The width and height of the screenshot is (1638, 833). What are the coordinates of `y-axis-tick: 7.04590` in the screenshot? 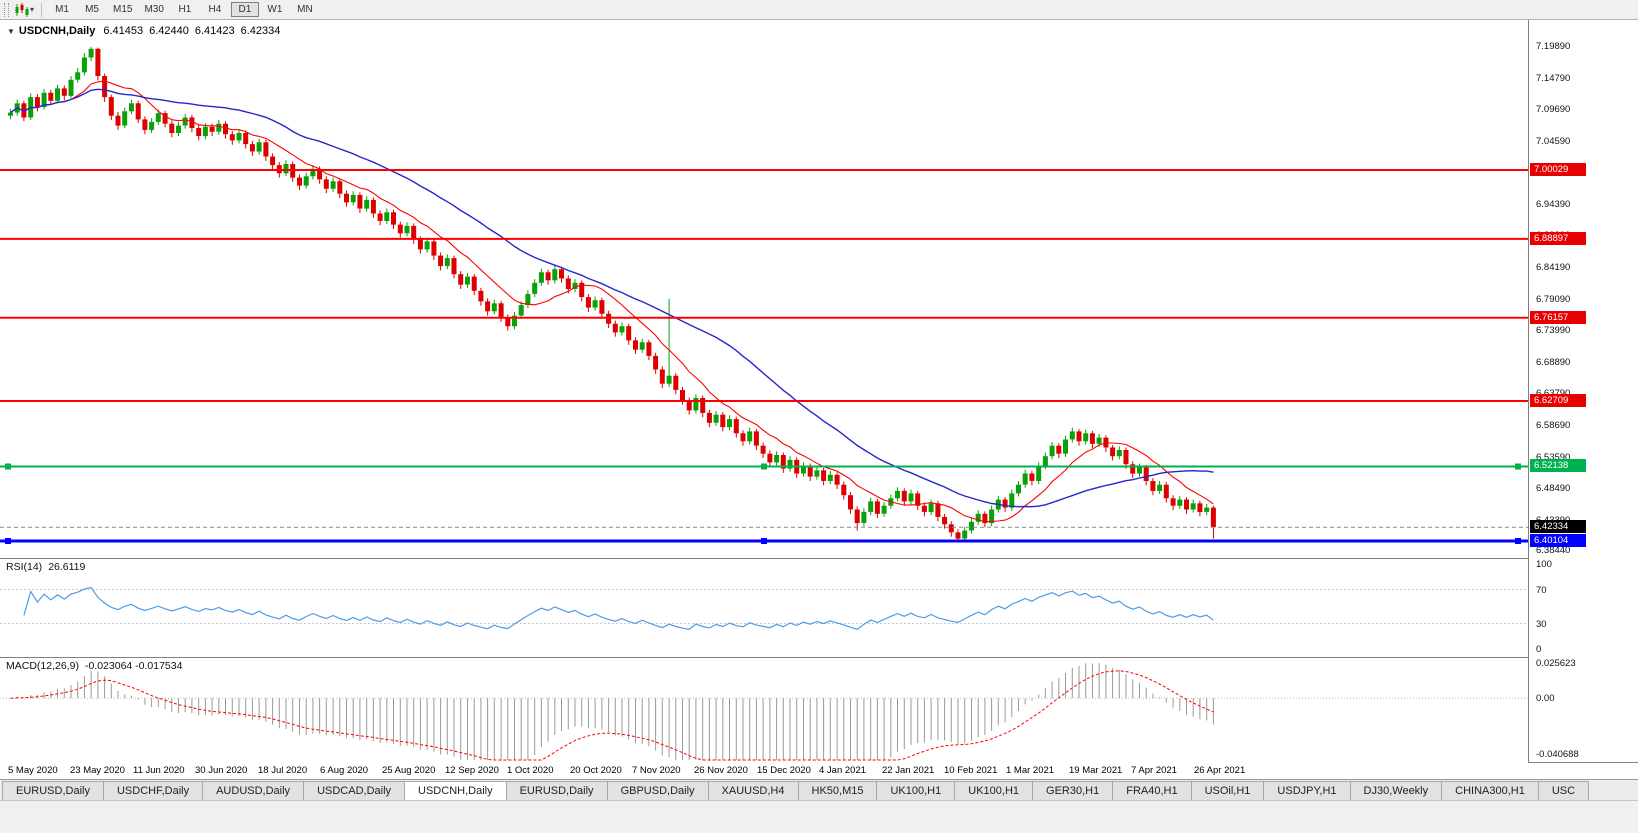 It's located at (1553, 141).